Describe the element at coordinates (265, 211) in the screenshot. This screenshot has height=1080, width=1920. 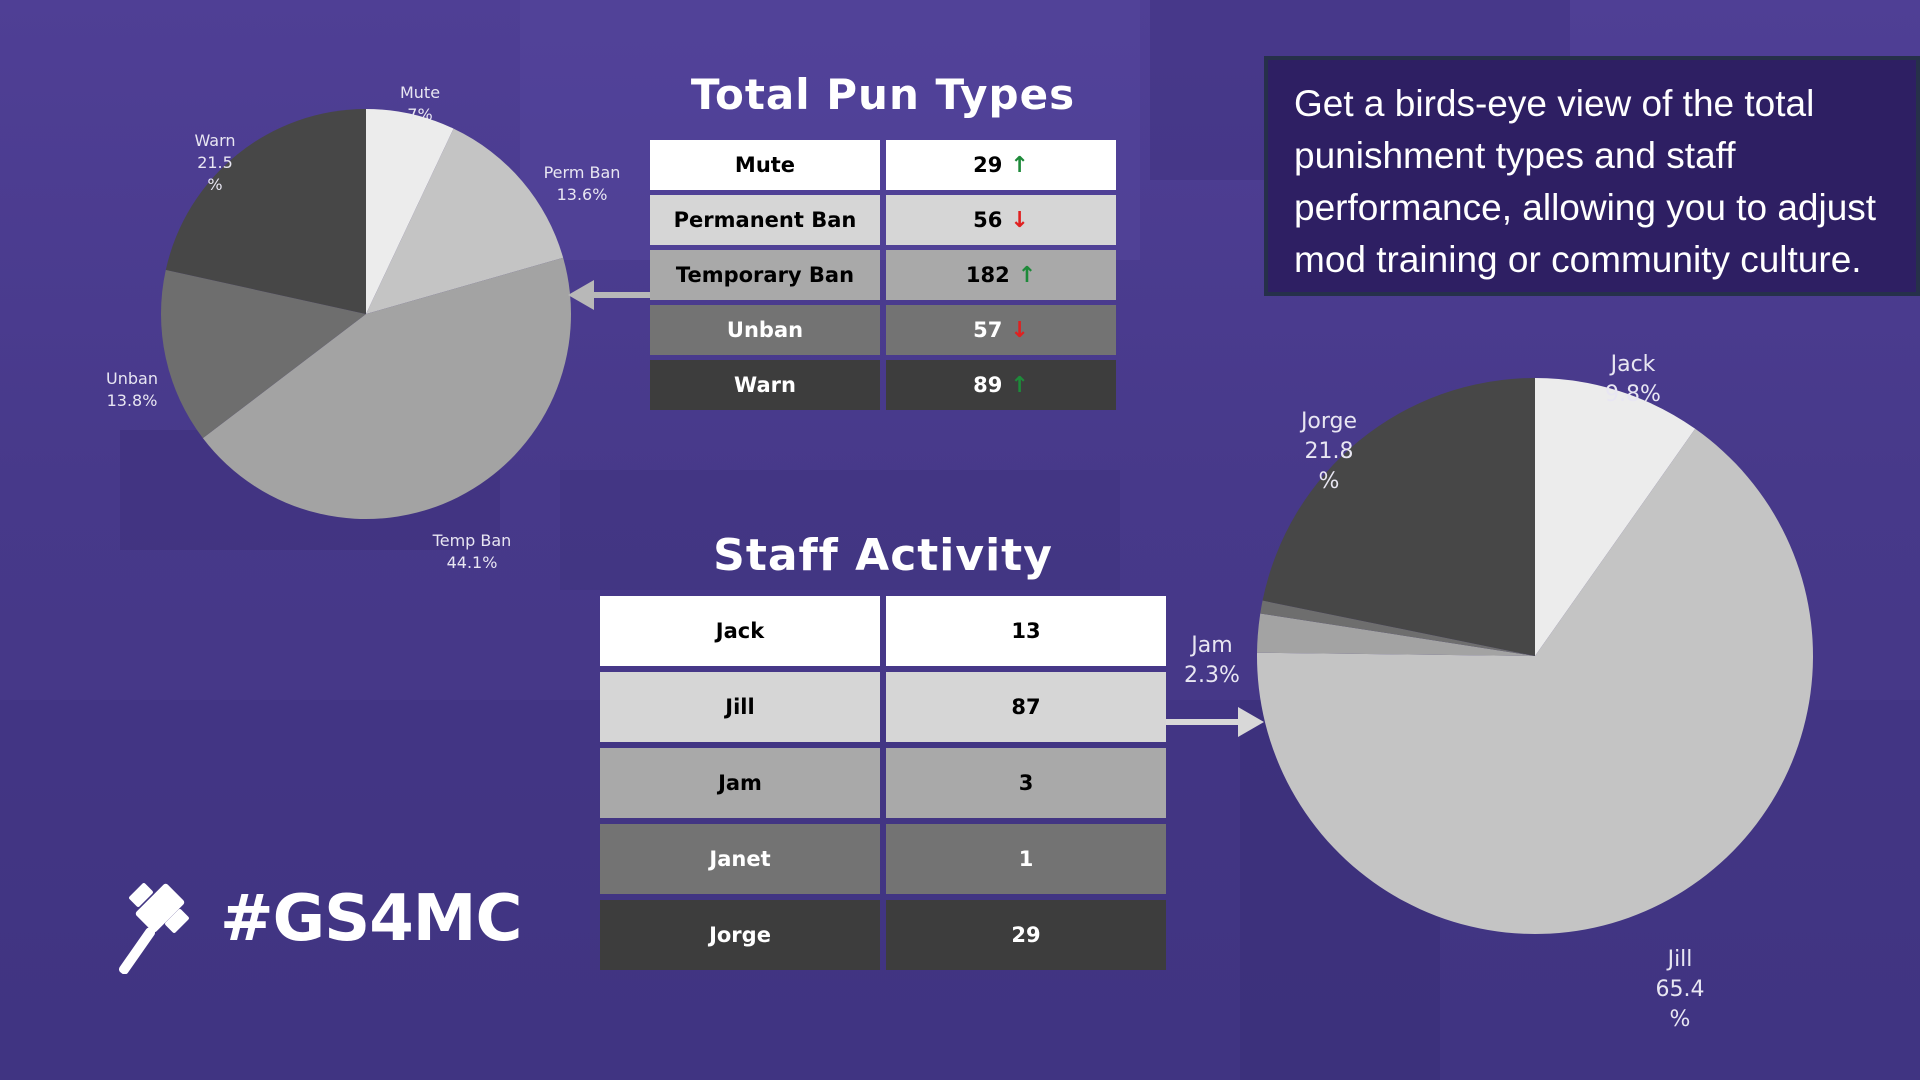
I see `pun-pie-slice-warn` at that location.